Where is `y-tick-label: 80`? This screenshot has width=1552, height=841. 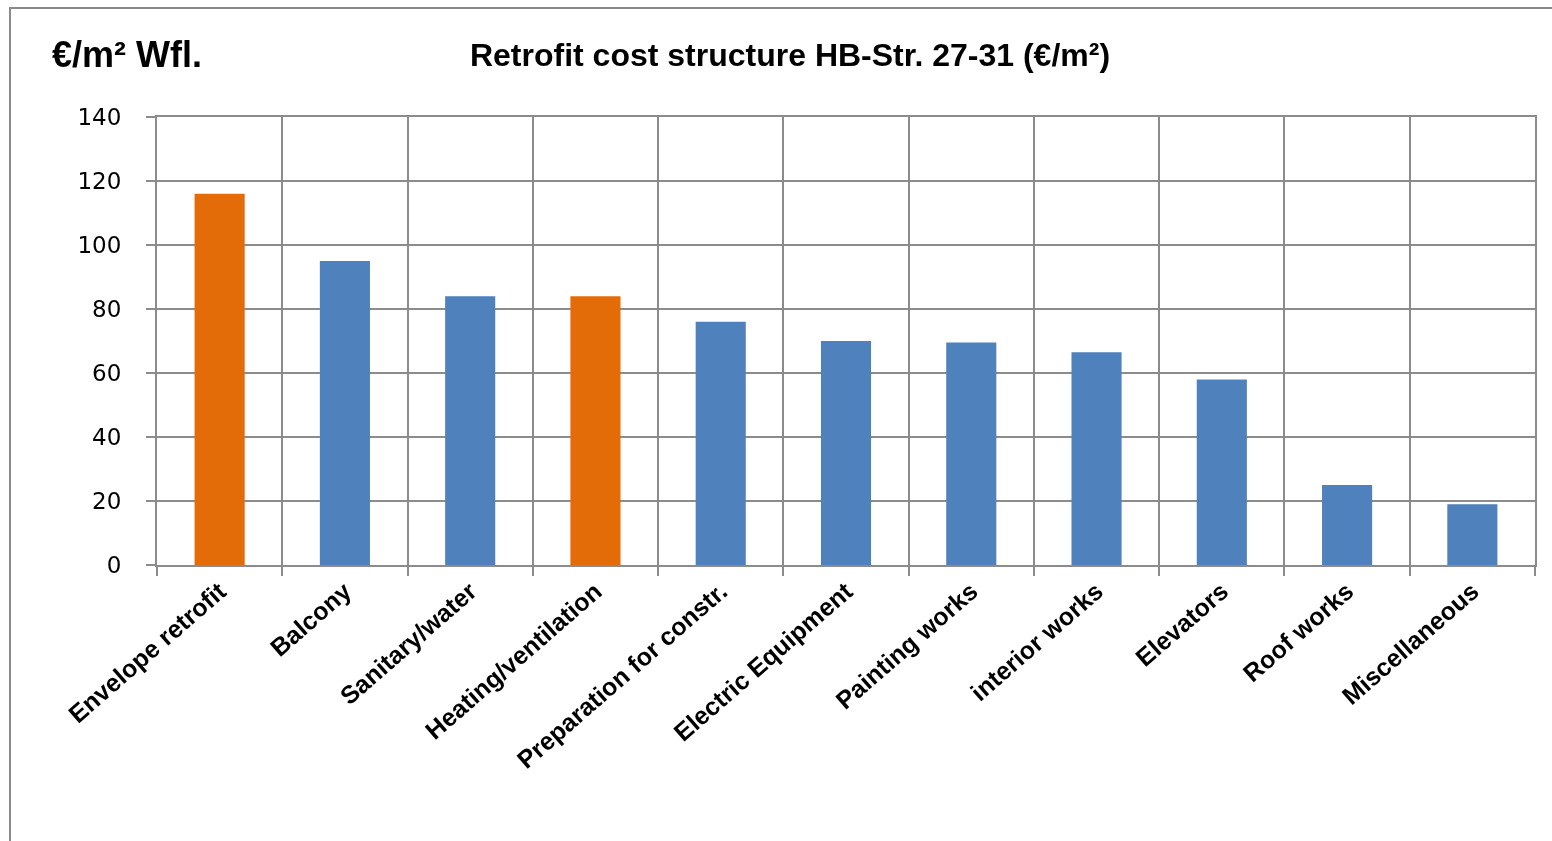 y-tick-label: 80 is located at coordinates (107, 309).